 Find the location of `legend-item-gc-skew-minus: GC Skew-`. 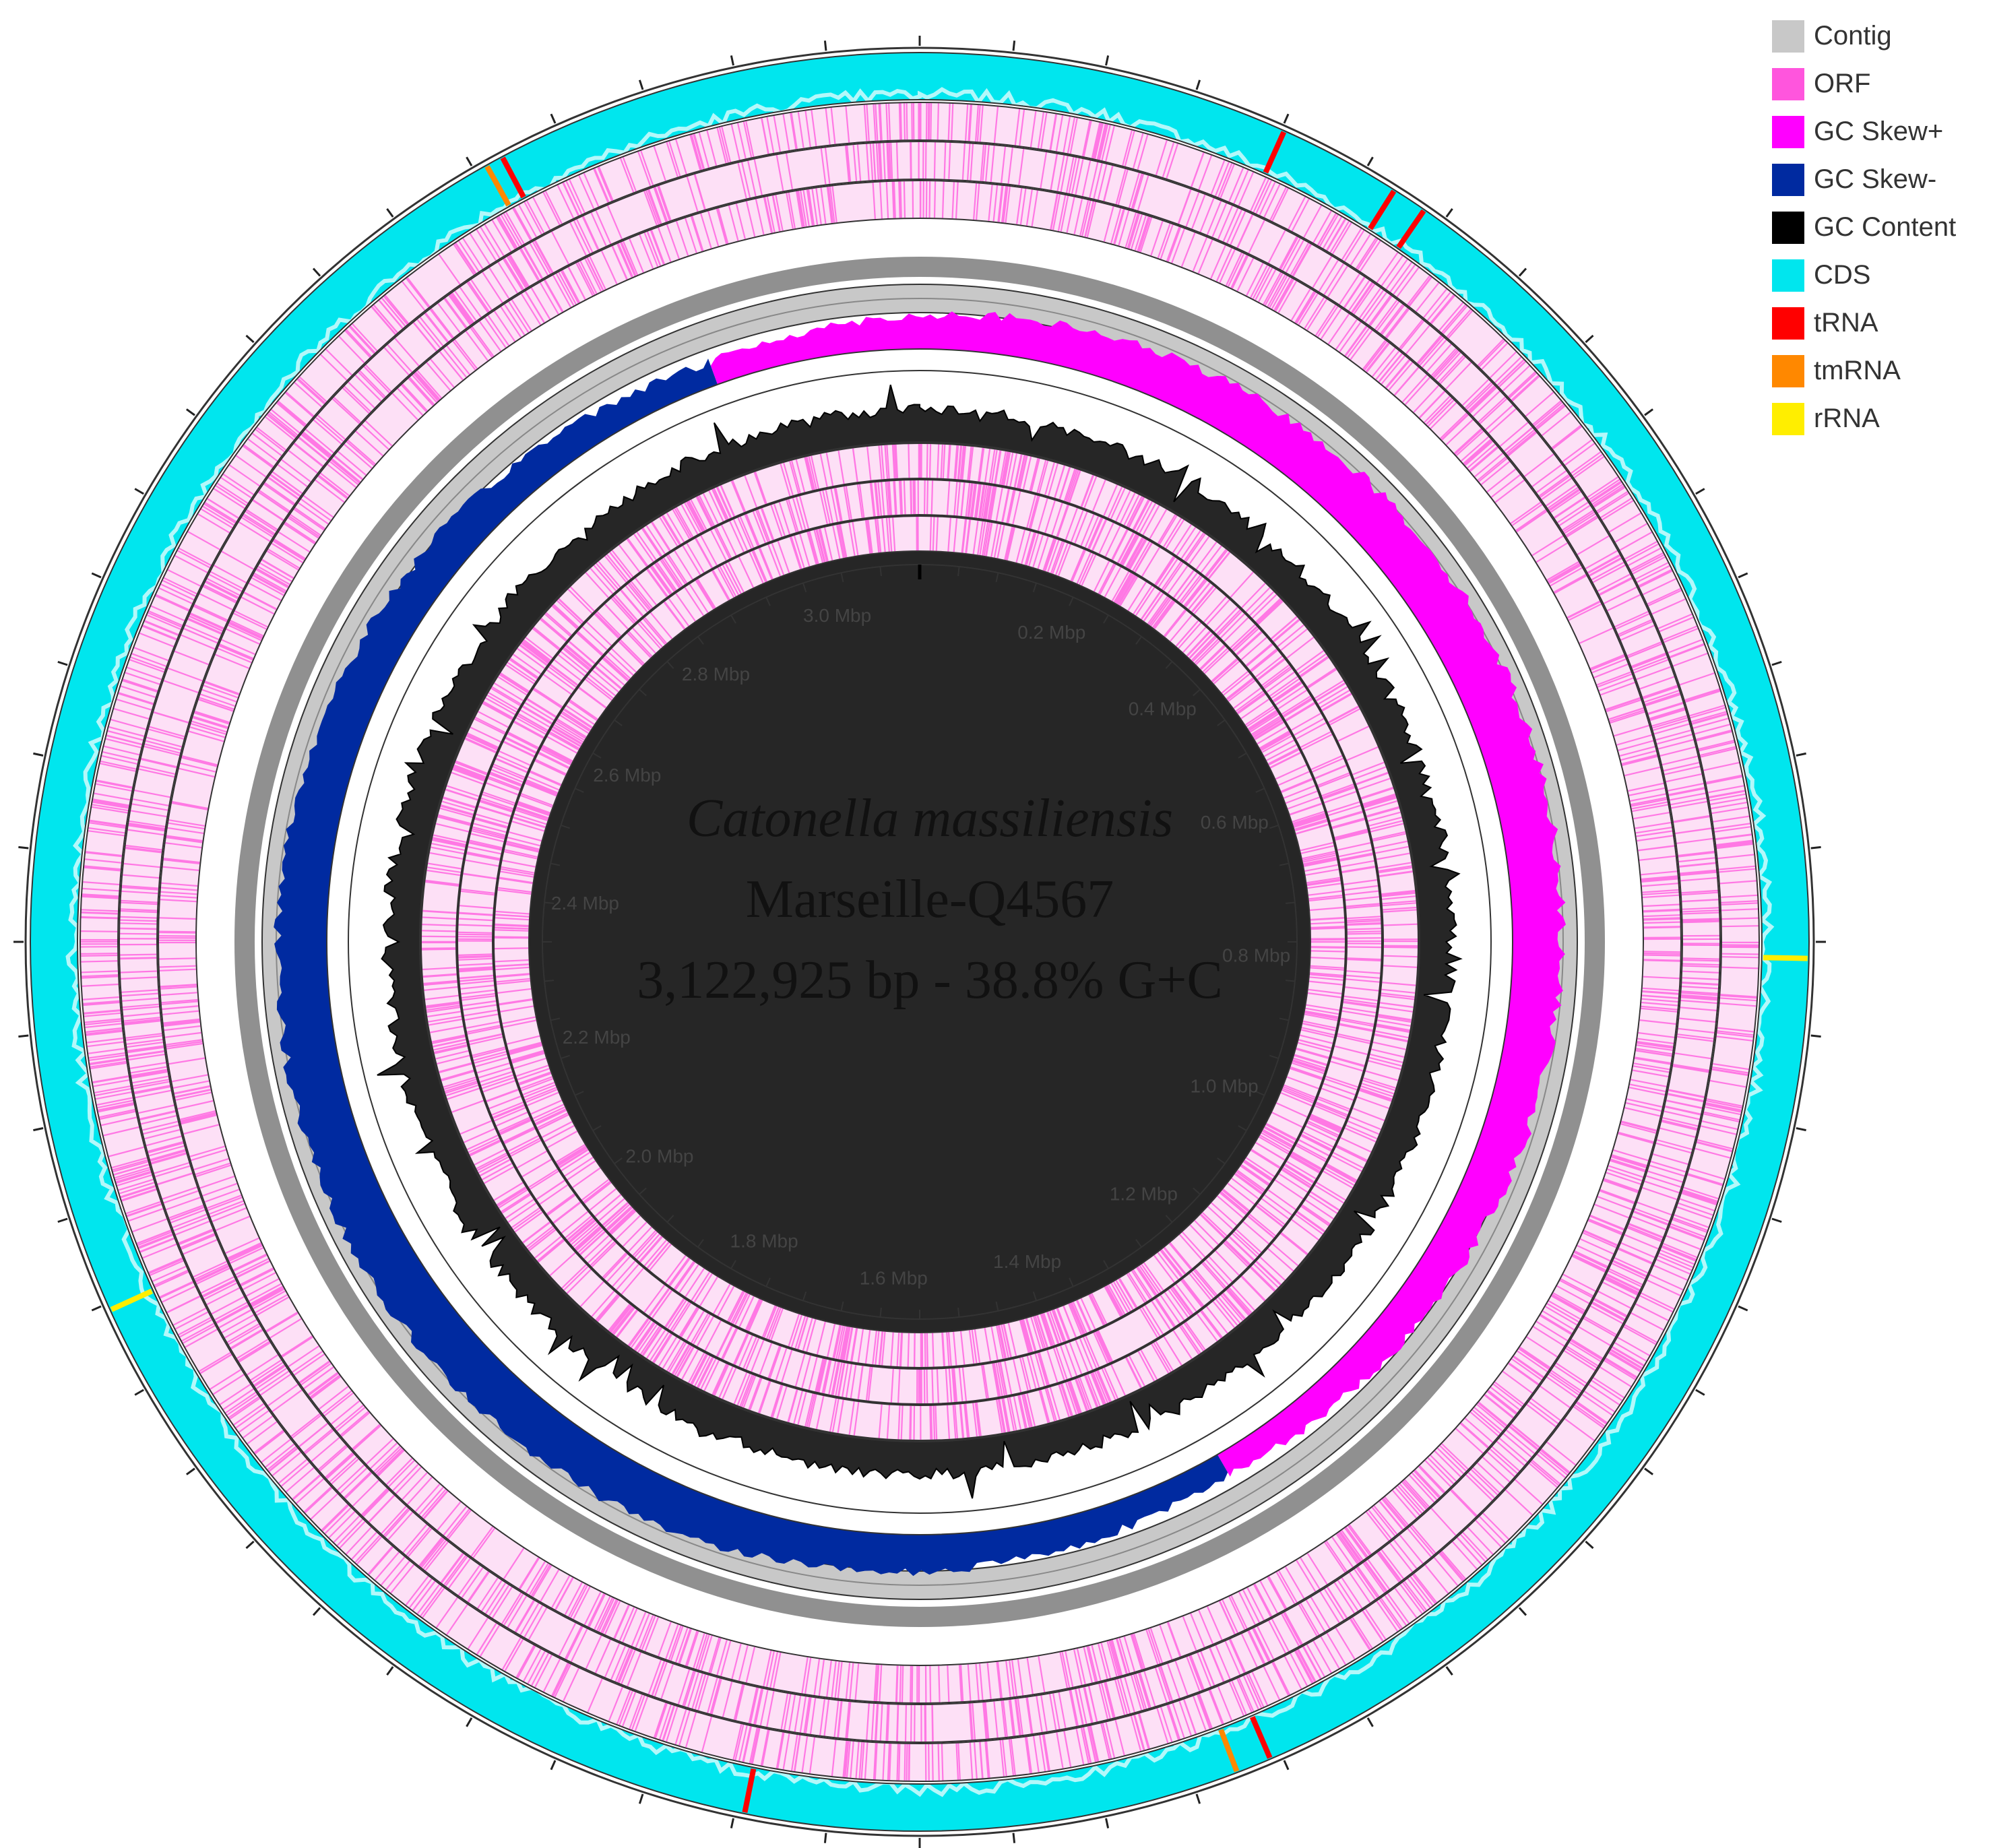

legend-item-gc-skew-minus: GC Skew- is located at coordinates (1880, 179).